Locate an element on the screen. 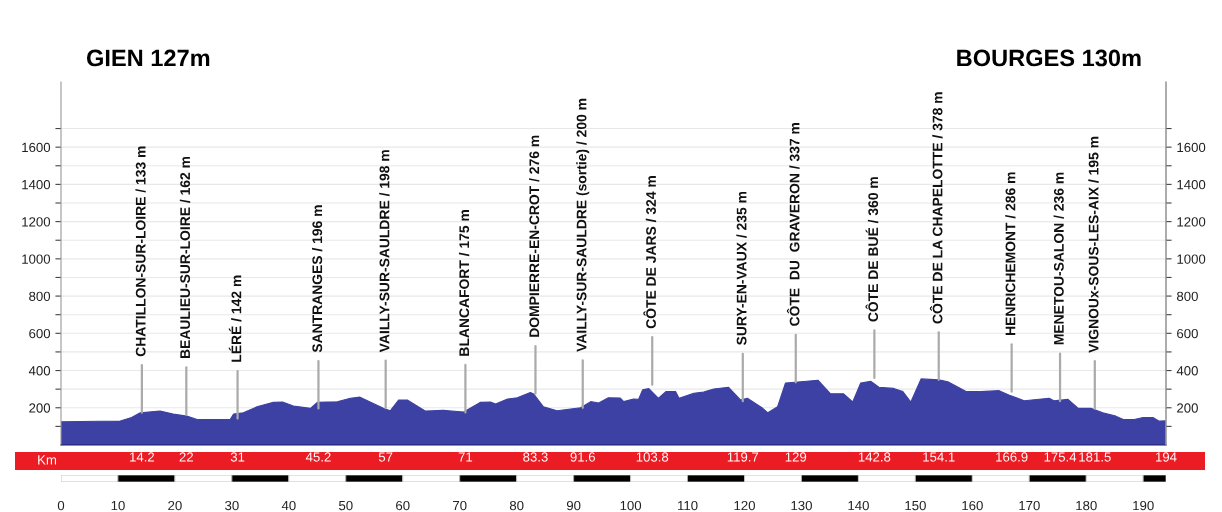 Image resolution: width=1222 pixels, height=512 pixels. x-tick-label: 80 is located at coordinates (516, 505).